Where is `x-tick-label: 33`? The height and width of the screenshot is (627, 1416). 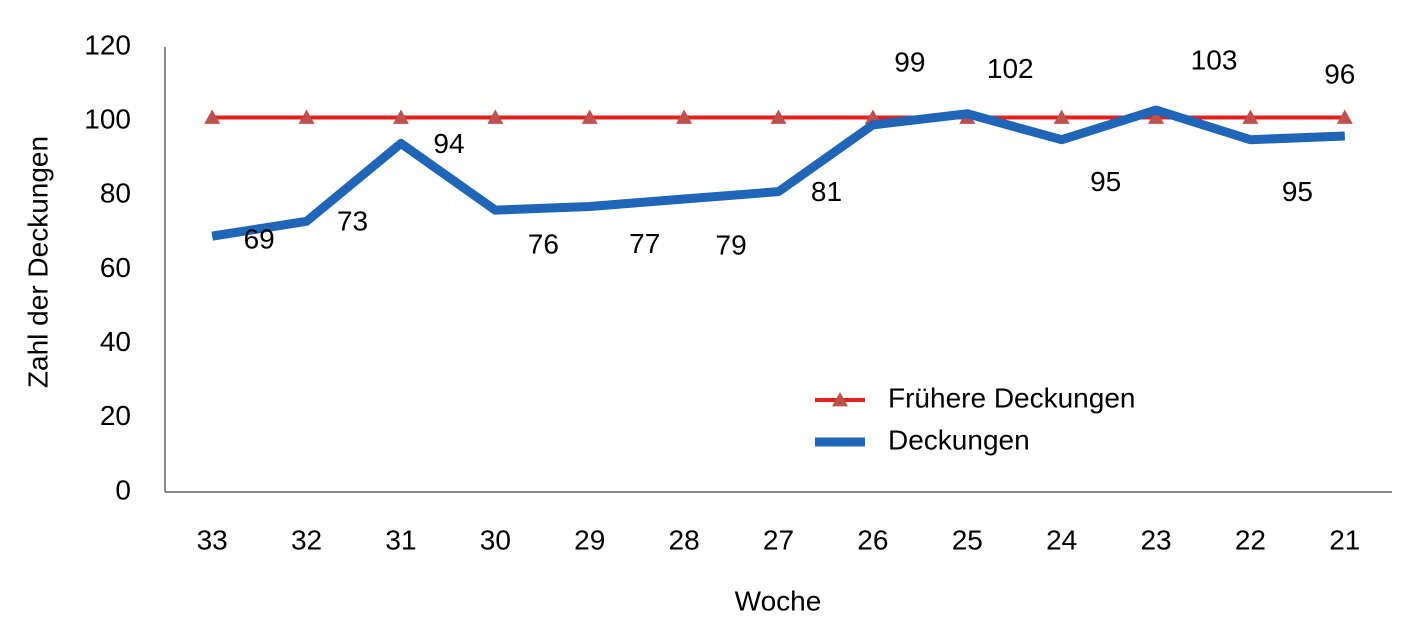
x-tick-label: 33 is located at coordinates (212, 539).